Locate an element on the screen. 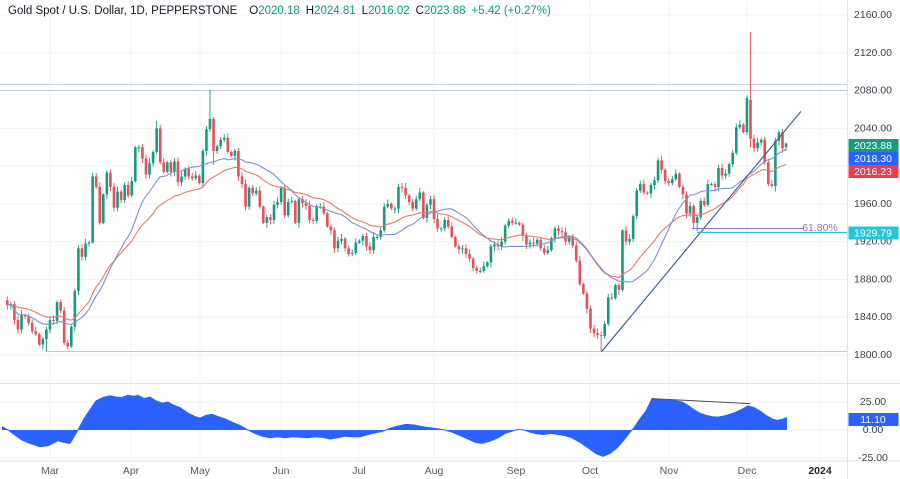  price-badge-label: 2023.88 is located at coordinates (873, 146).